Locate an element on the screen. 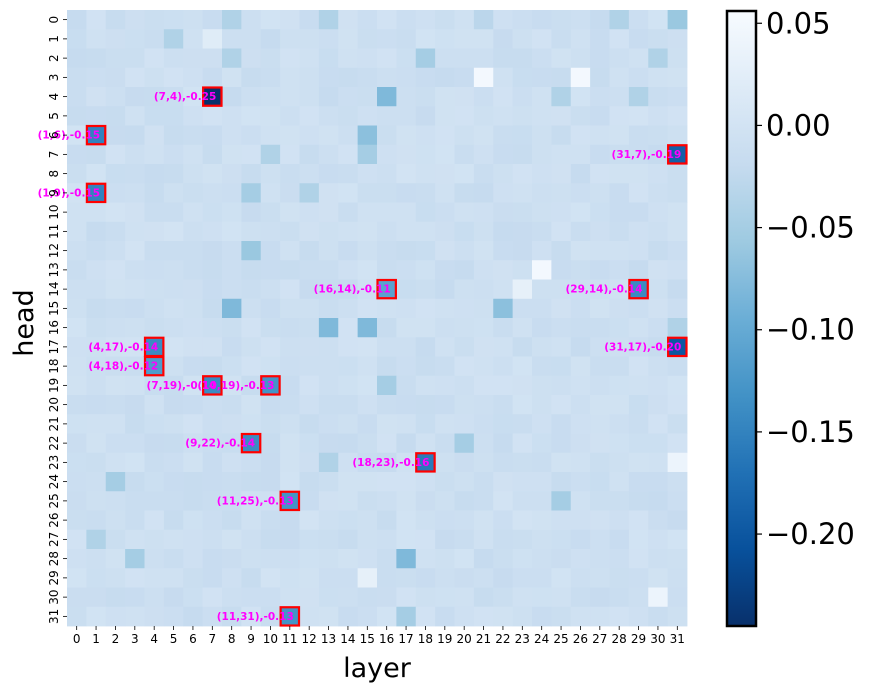  colorbar-tick-label: −0.15 is located at coordinates (810, 432).